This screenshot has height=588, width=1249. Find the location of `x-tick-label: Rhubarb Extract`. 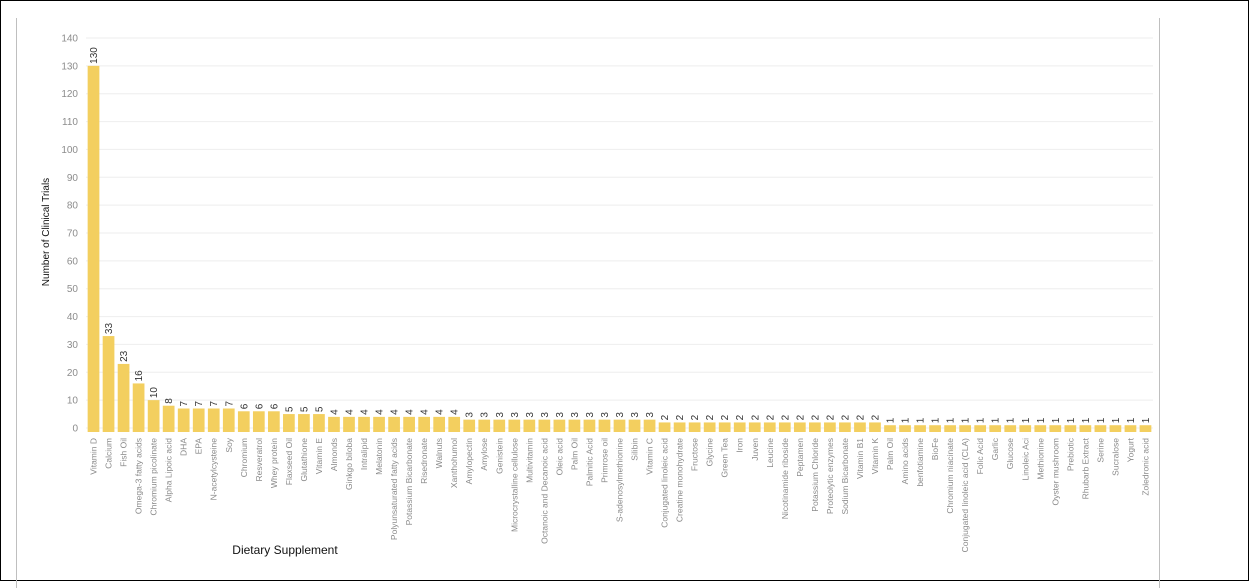

x-tick-label: Rhubarb Extract is located at coordinates (1085, 468).